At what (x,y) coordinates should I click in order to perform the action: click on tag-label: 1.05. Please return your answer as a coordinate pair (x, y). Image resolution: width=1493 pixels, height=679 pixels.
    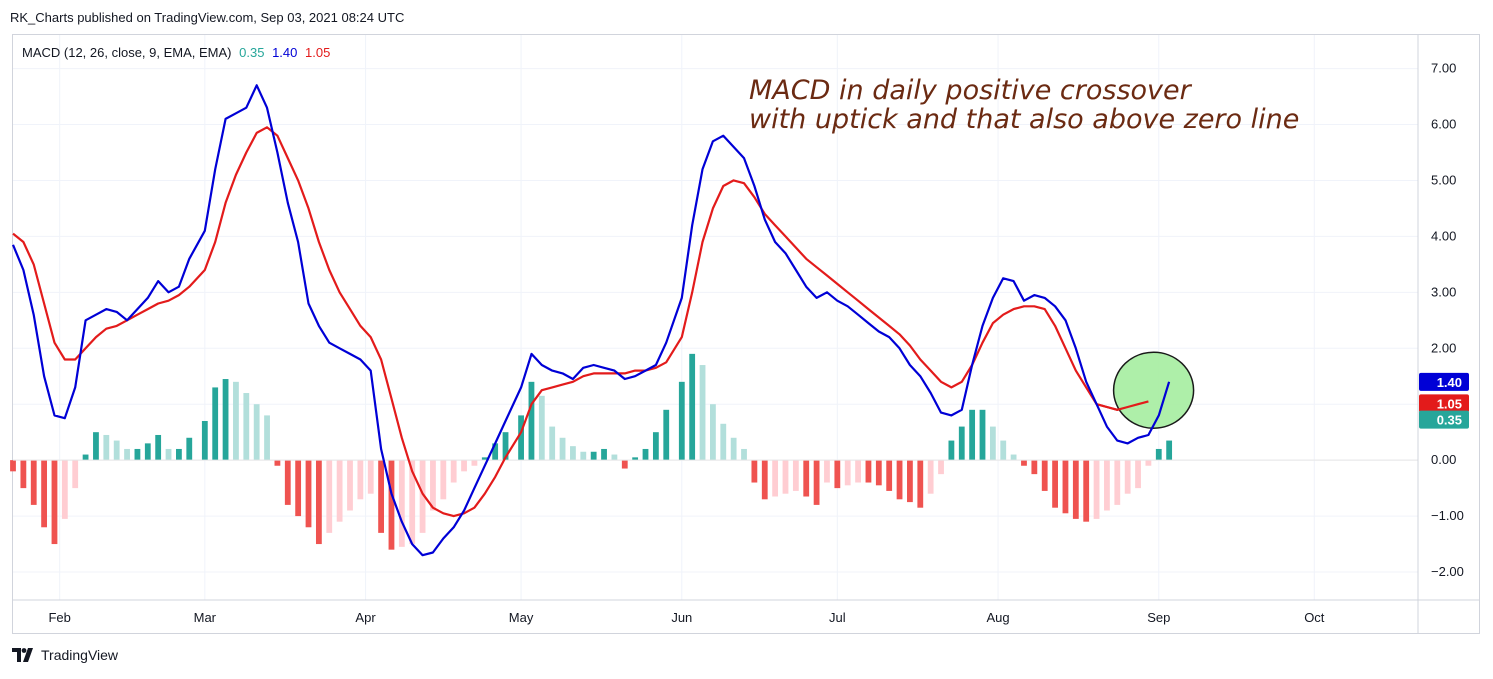
    Looking at the image, I should click on (1449, 403).